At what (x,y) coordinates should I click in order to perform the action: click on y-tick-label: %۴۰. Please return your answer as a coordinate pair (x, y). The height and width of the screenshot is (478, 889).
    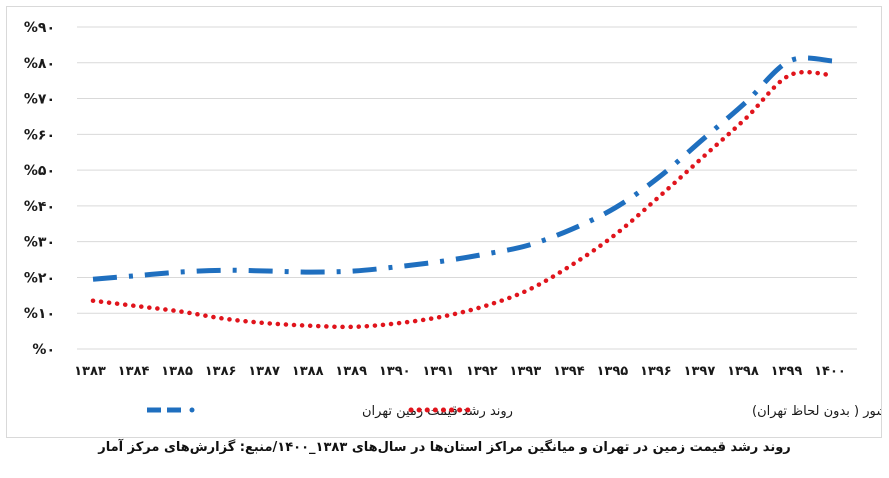
    Looking at the image, I should click on (39, 207).